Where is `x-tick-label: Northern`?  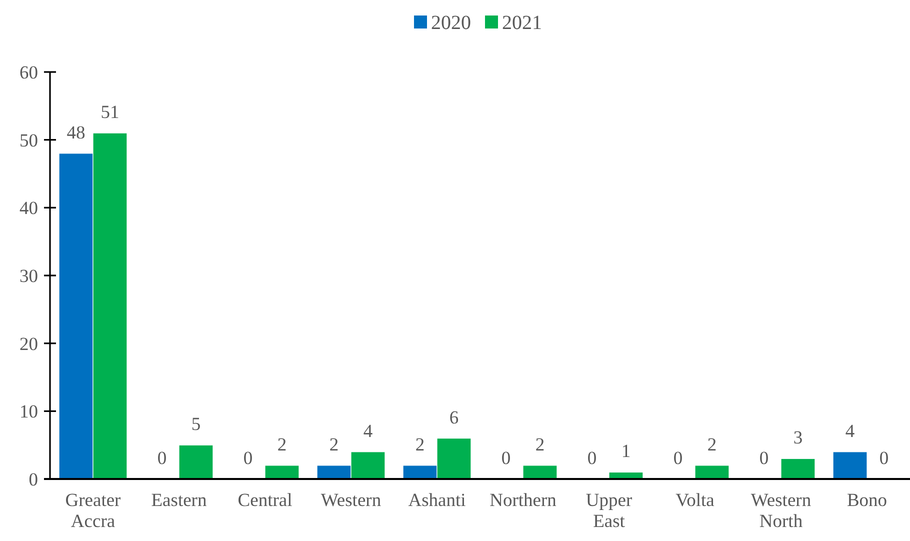
x-tick-label: Northern is located at coordinates (523, 501).